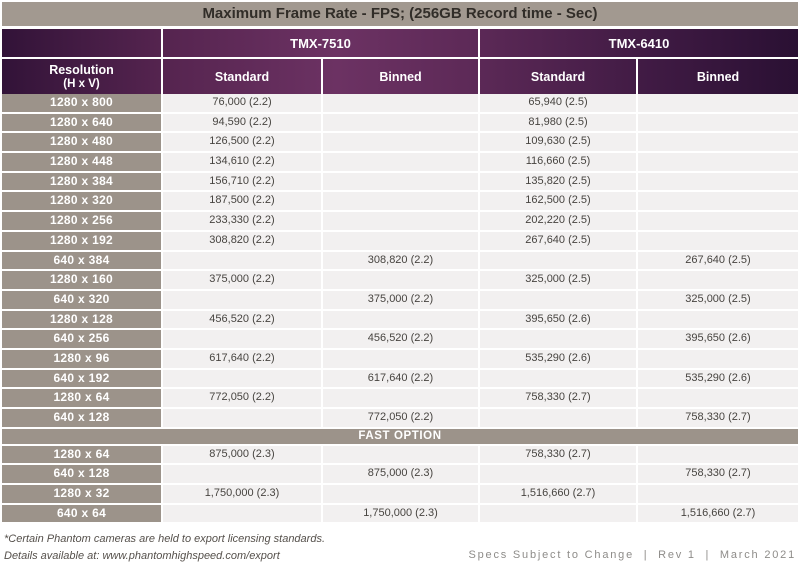 The height and width of the screenshot is (574, 800). Describe the element at coordinates (81, 221) in the screenshot. I see `resolution-cell: 1280 x 256` at that location.